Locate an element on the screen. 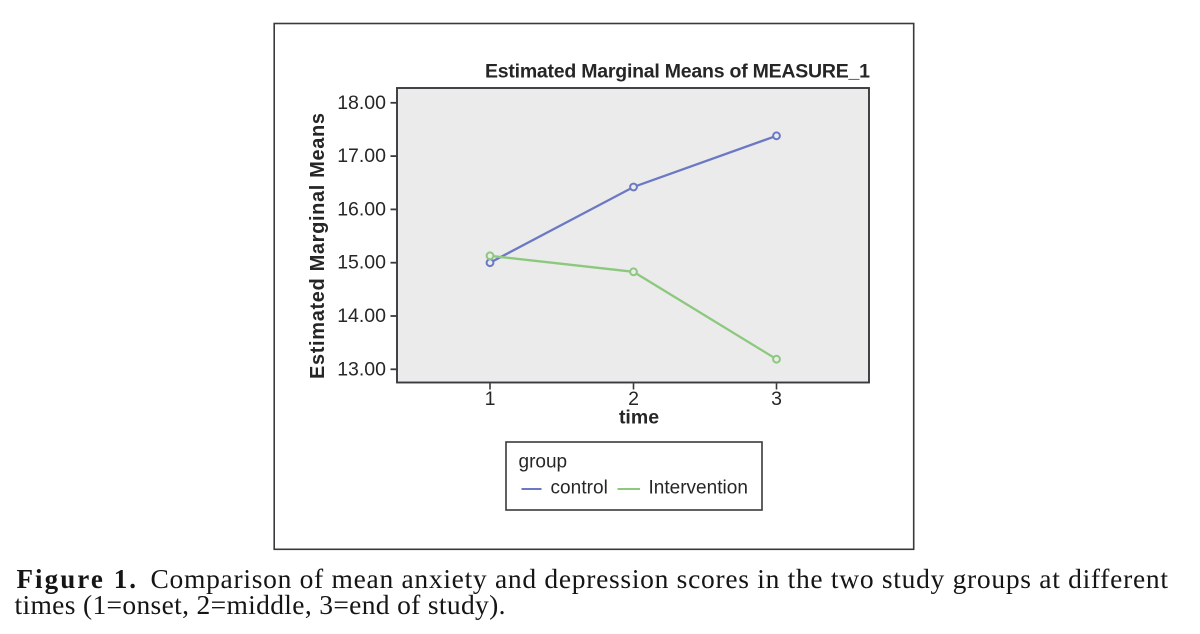 This screenshot has width=1200, height=634. svg-text: 15.00 is located at coordinates (361, 263).